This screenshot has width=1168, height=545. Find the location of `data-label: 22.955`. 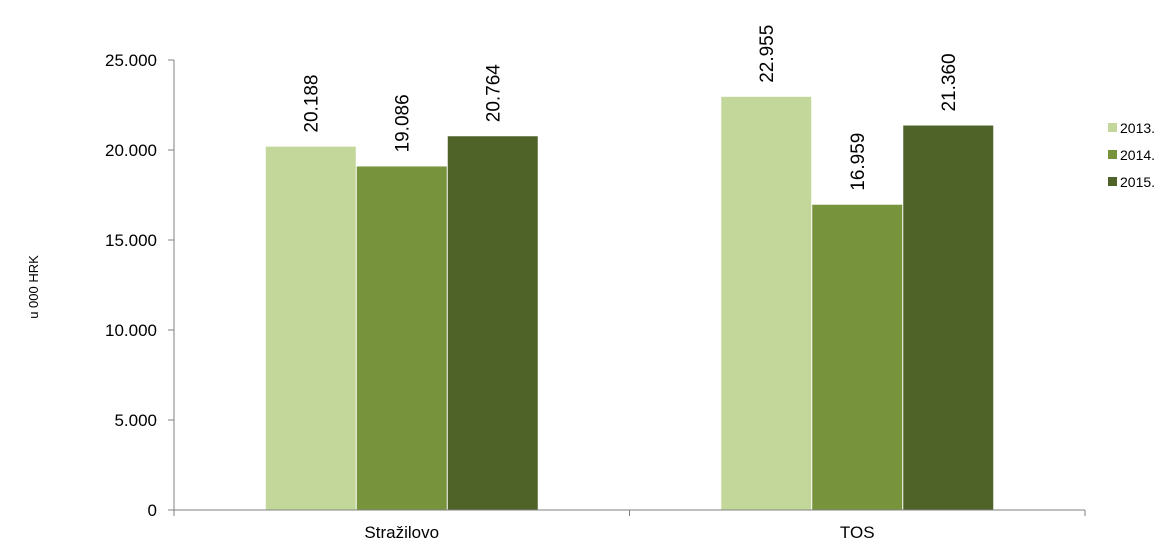

data-label: 22.955 is located at coordinates (767, 54).